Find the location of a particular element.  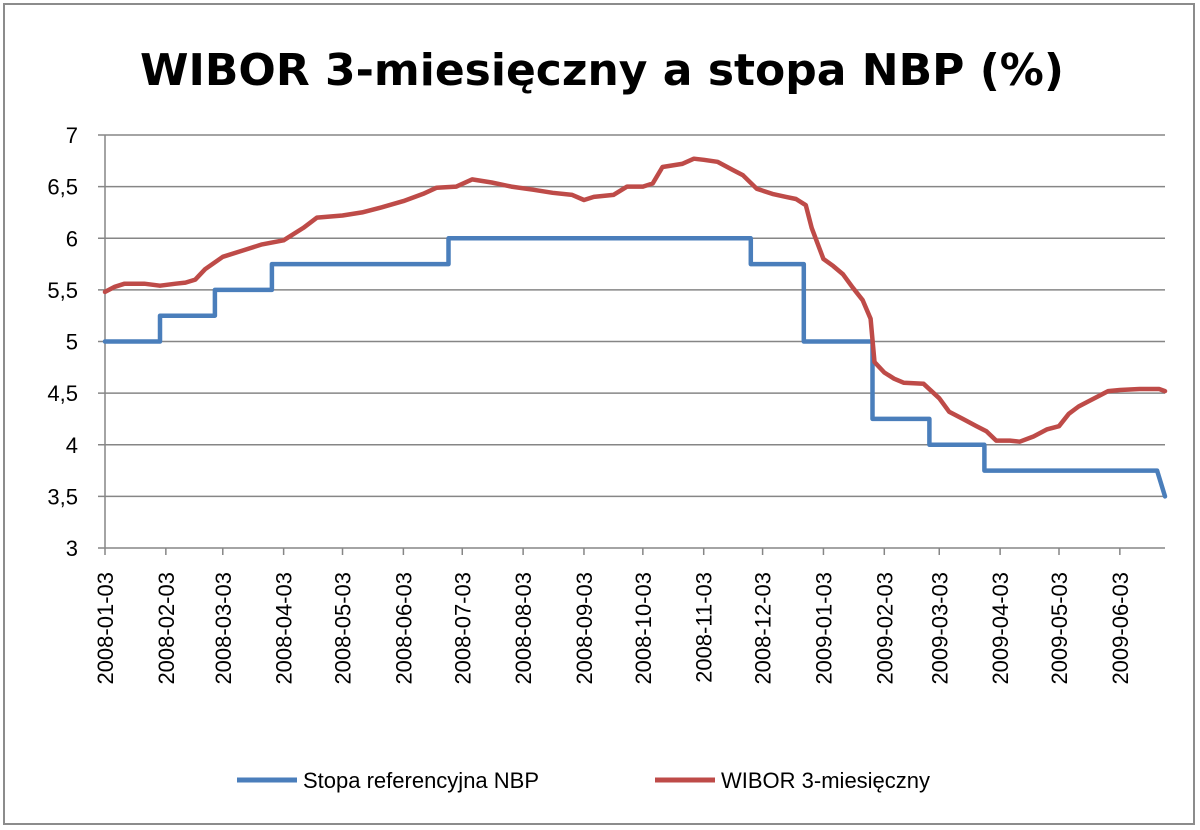

y-tick-label: 5 is located at coordinates (72, 342).